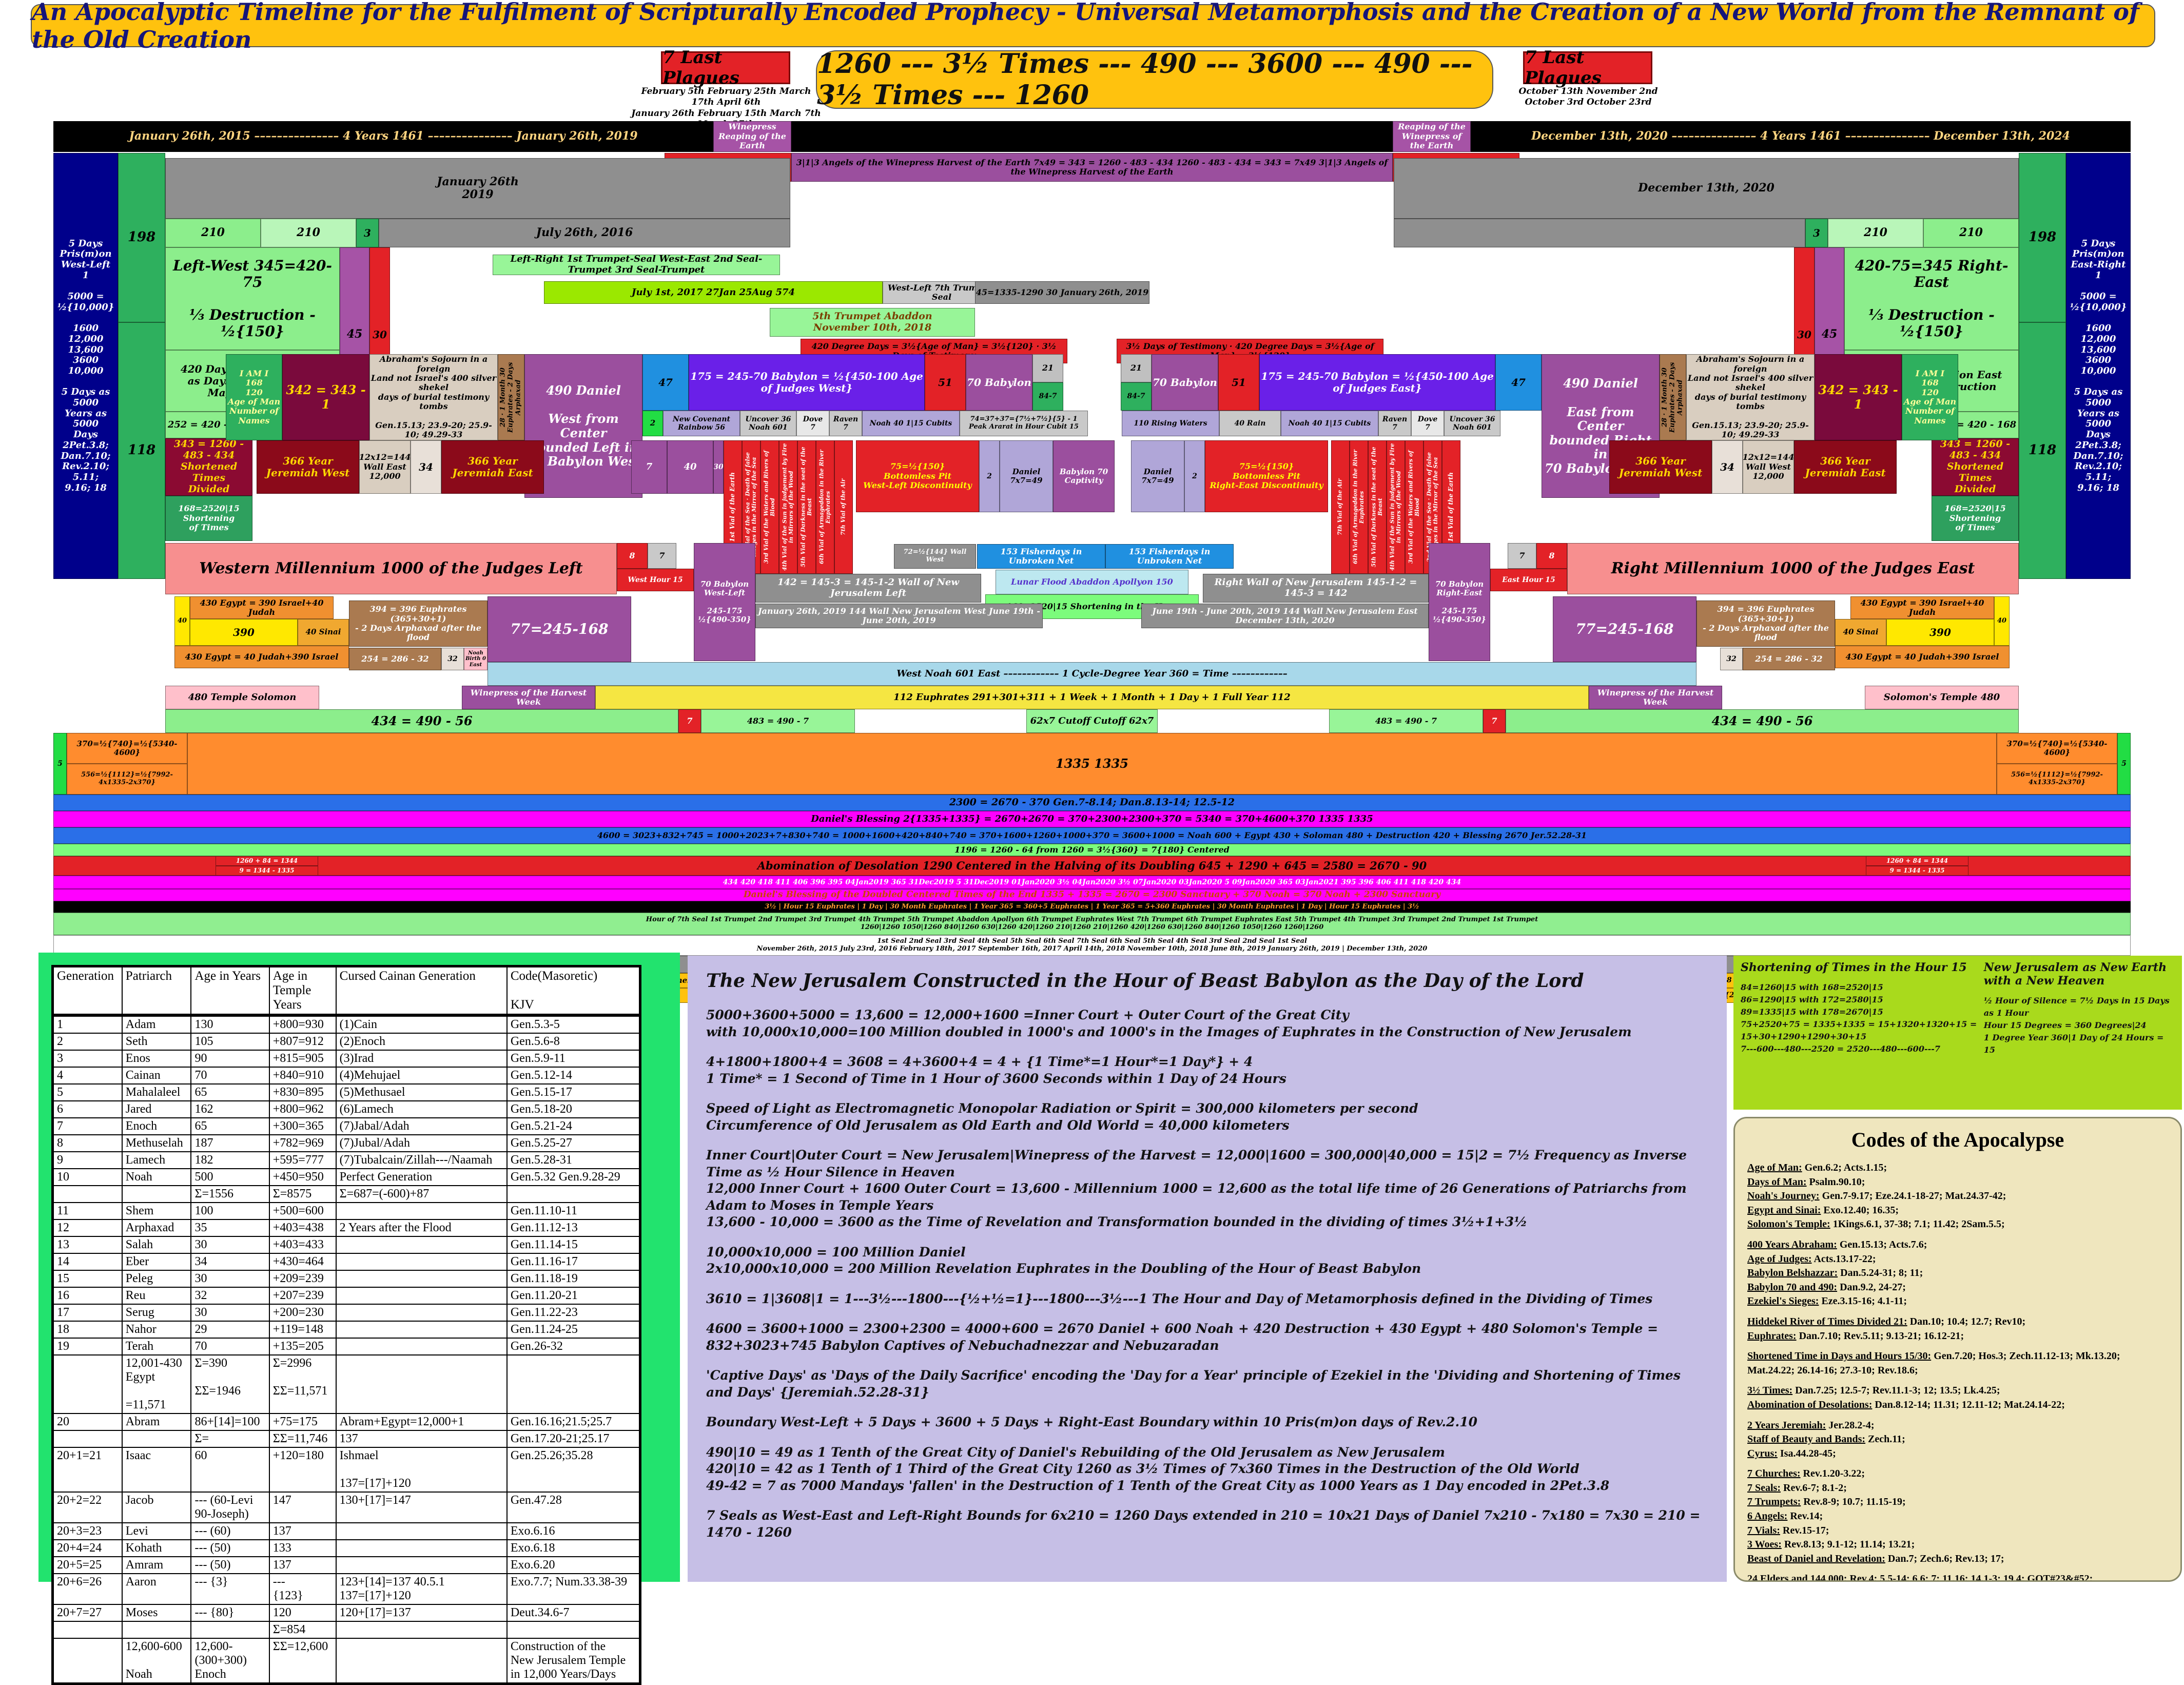 This screenshot has height=1685, width=2184. I want to click on table-cell: --- (50), so click(230, 1548).